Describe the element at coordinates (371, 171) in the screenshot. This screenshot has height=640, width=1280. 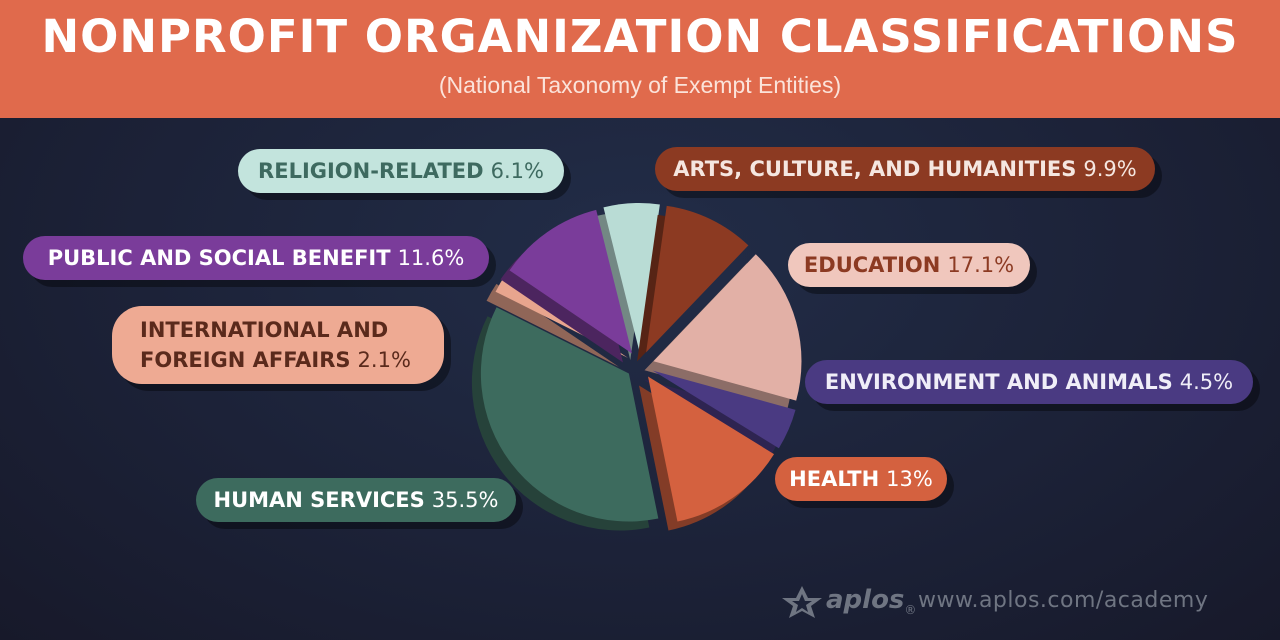
I see `label-name: RELIGION-RELATED` at that location.